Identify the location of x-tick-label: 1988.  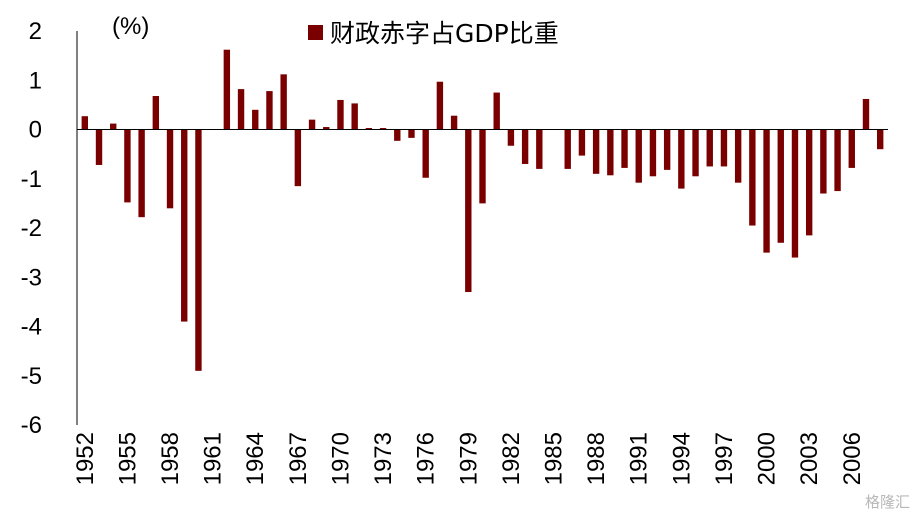
(596, 458).